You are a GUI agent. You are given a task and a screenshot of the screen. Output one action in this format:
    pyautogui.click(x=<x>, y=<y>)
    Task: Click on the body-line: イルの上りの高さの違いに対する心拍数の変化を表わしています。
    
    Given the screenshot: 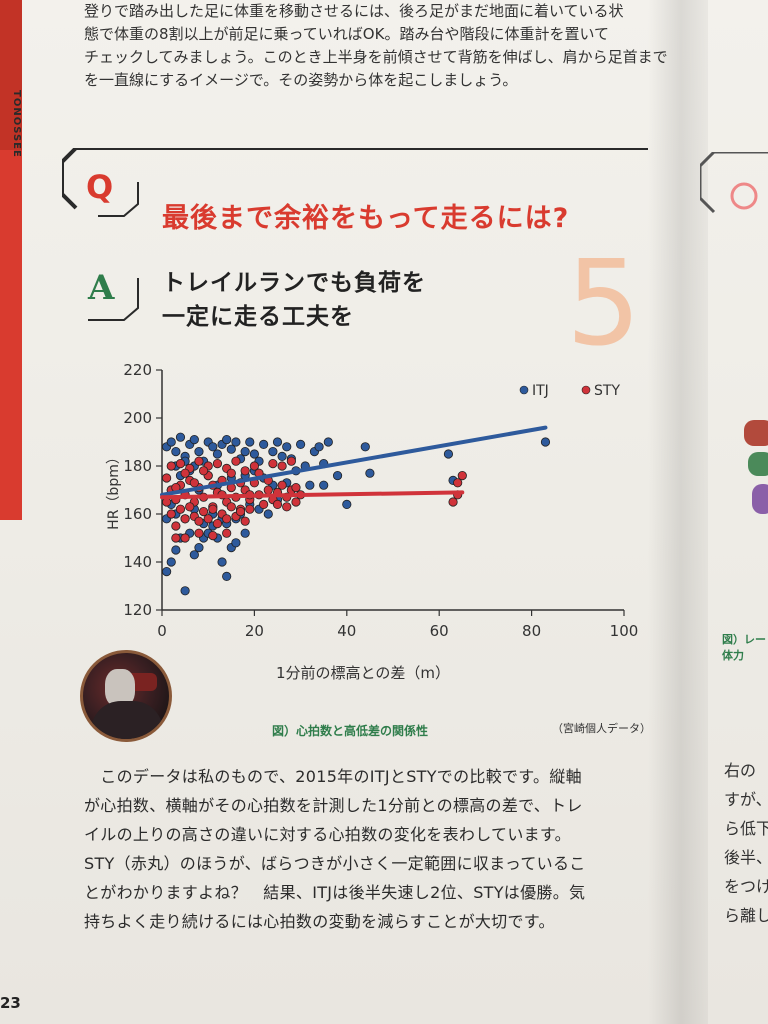 What is the action you would take?
    pyautogui.click(x=327, y=834)
    